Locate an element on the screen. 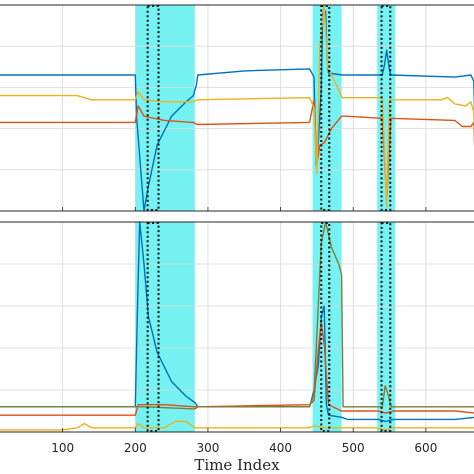 The image size is (474, 474). series-line is located at coordinates (237, 425).